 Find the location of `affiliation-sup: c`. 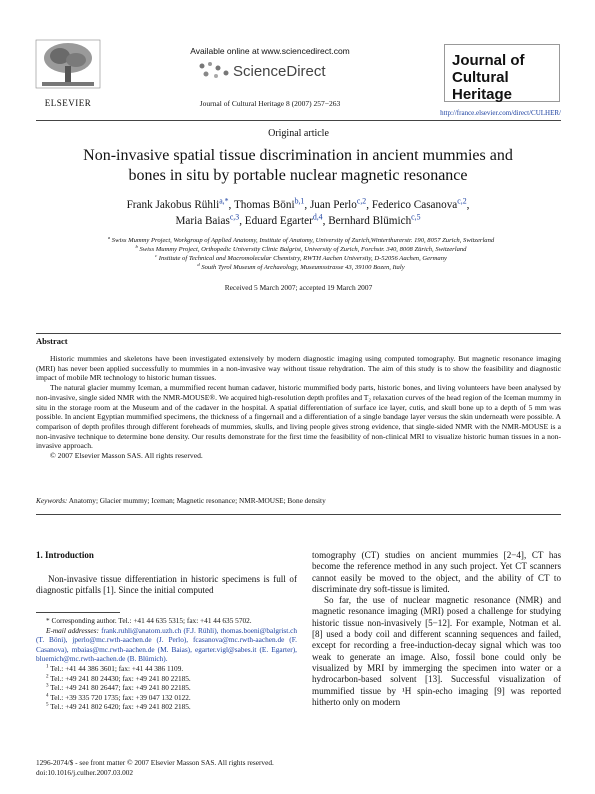

affiliation-sup: c is located at coordinates (156, 255).